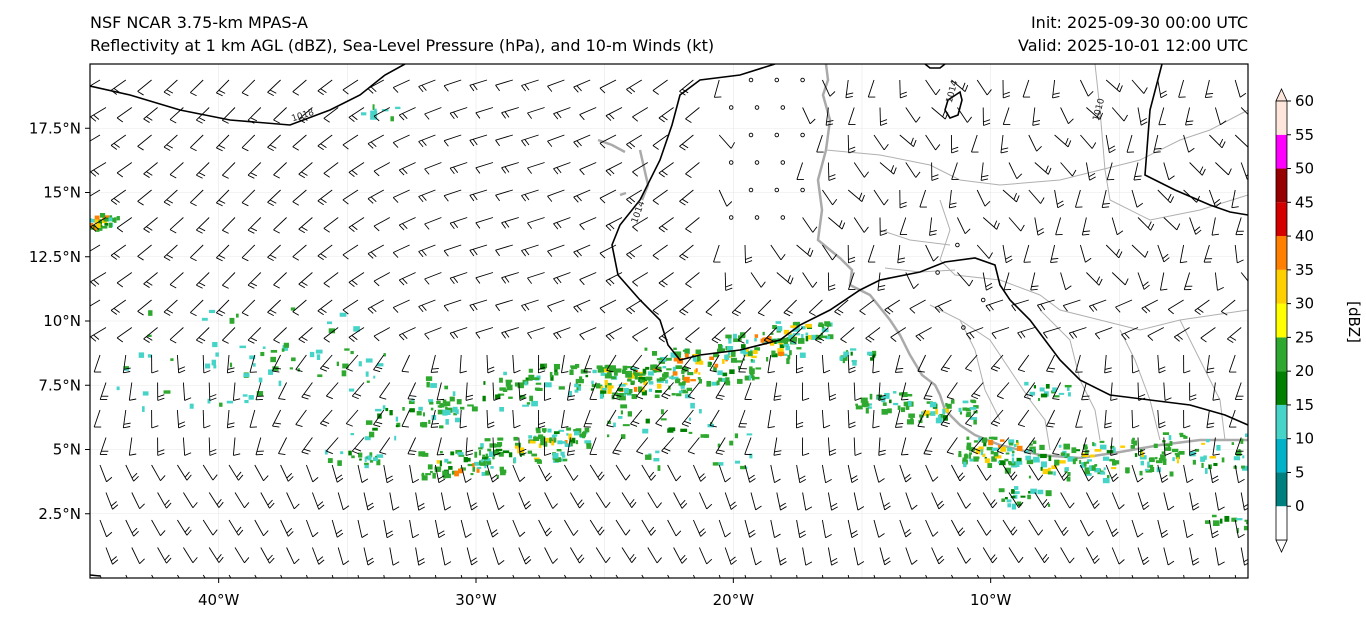  Describe the element at coordinates (1132, 45) in the screenshot. I see `valid-time: Valid: 2025-10-01 12:00 UTC` at that location.